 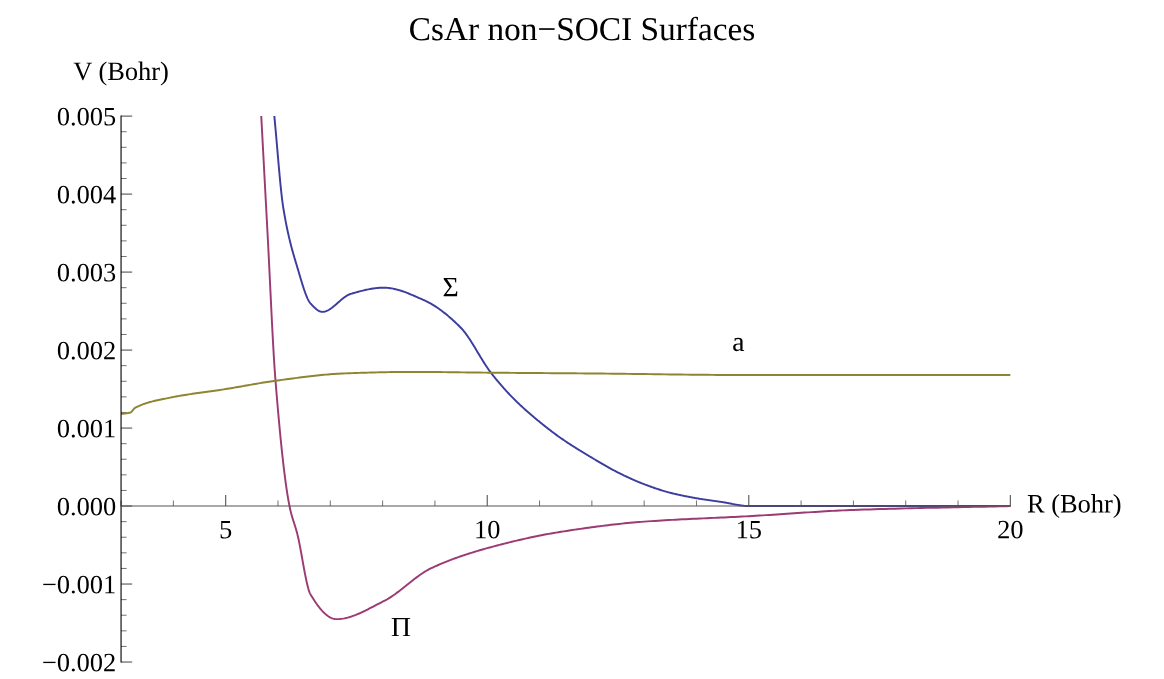 What do you see at coordinates (86, 272) in the screenshot?
I see `y-tick-label: 0.003` at bounding box center [86, 272].